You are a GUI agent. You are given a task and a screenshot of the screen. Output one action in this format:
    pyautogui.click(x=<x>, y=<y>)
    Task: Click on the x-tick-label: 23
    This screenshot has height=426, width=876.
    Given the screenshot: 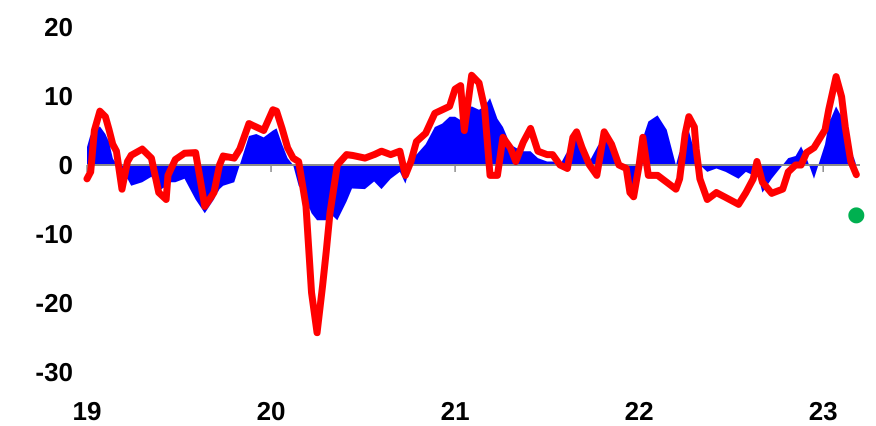 What is the action you would take?
    pyautogui.click(x=823, y=411)
    